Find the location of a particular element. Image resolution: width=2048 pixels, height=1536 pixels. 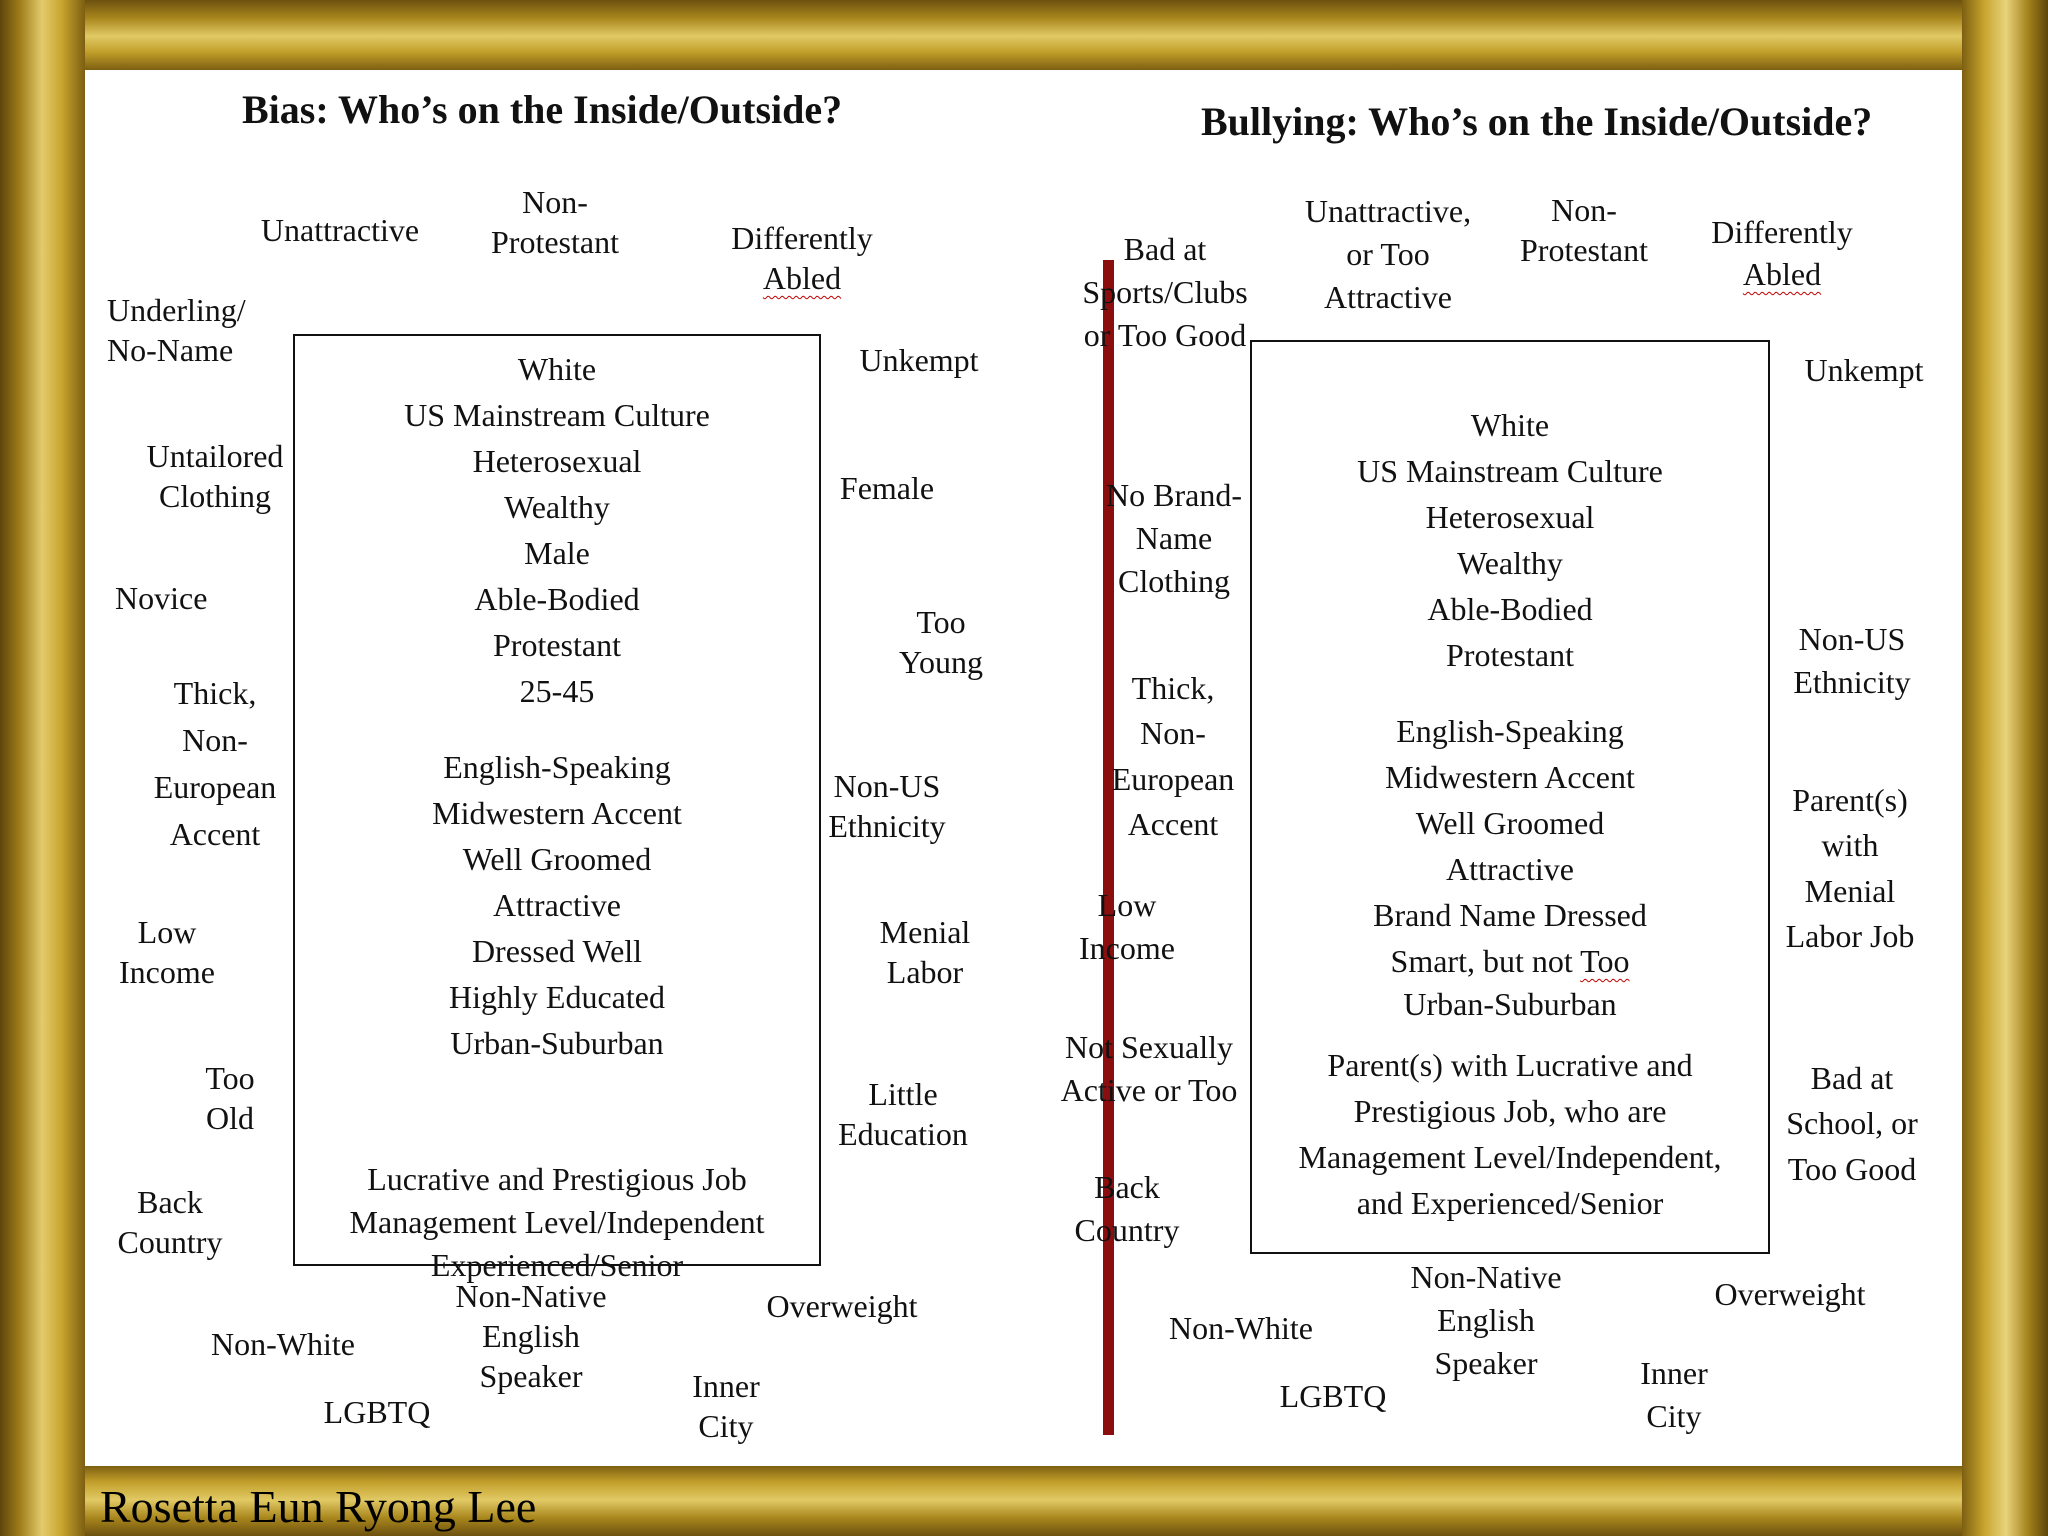

left-label-non-white: Non-White is located at coordinates (283, 1344).